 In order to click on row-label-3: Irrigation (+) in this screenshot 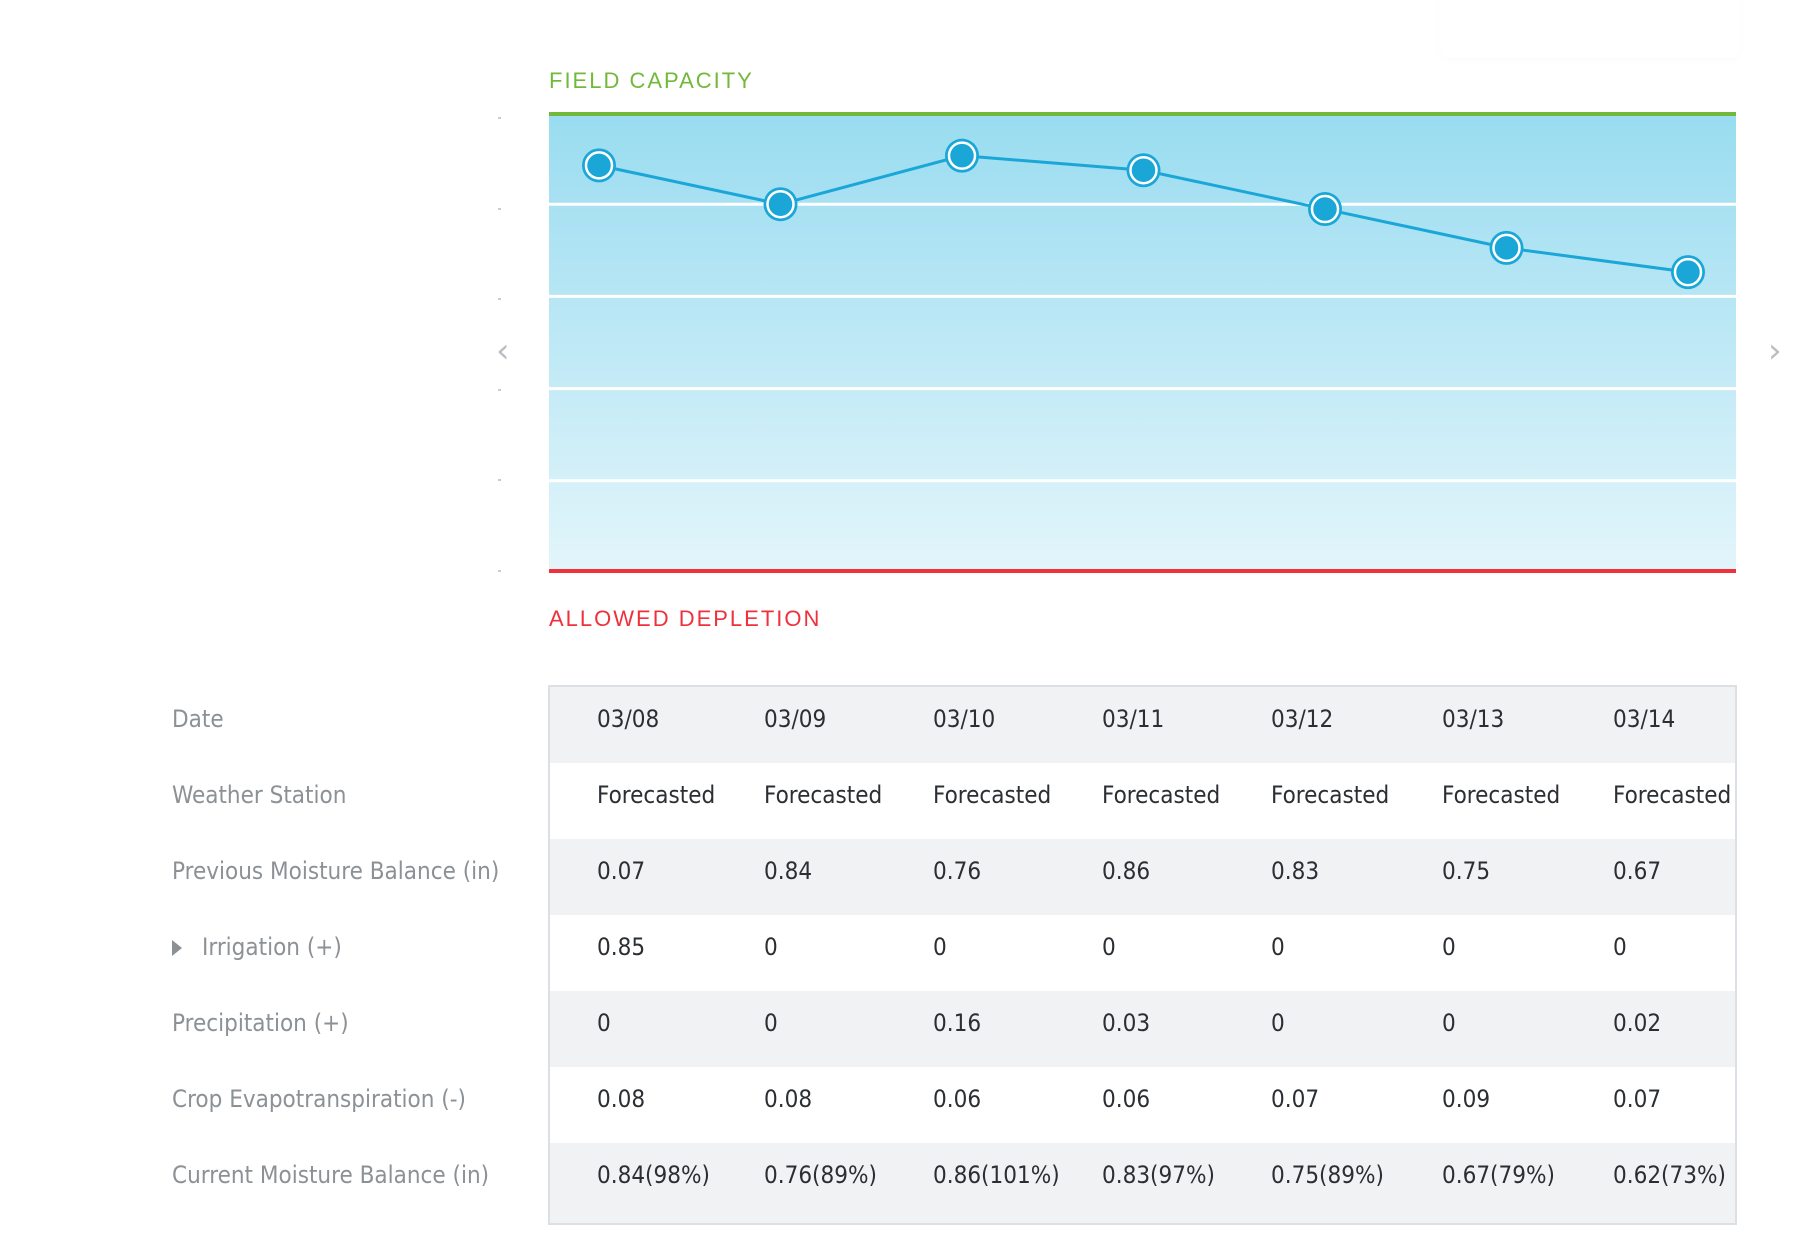, I will do `click(257, 947)`.